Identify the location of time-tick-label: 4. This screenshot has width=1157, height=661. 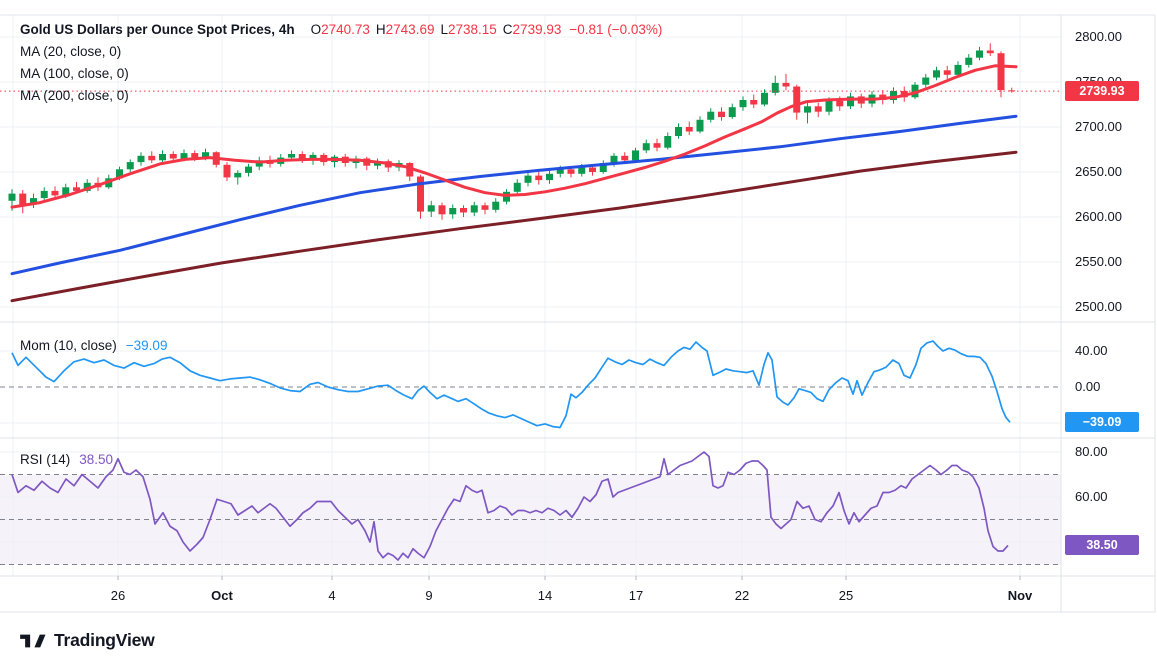
(332, 595).